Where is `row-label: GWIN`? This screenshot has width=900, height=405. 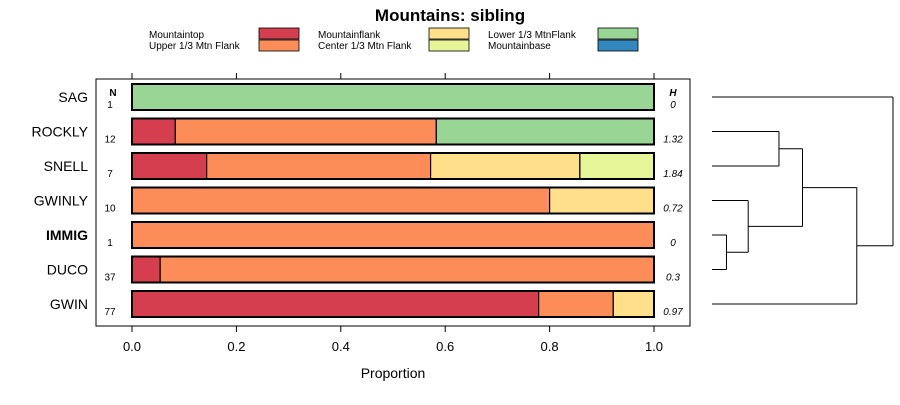
row-label: GWIN is located at coordinates (69, 304).